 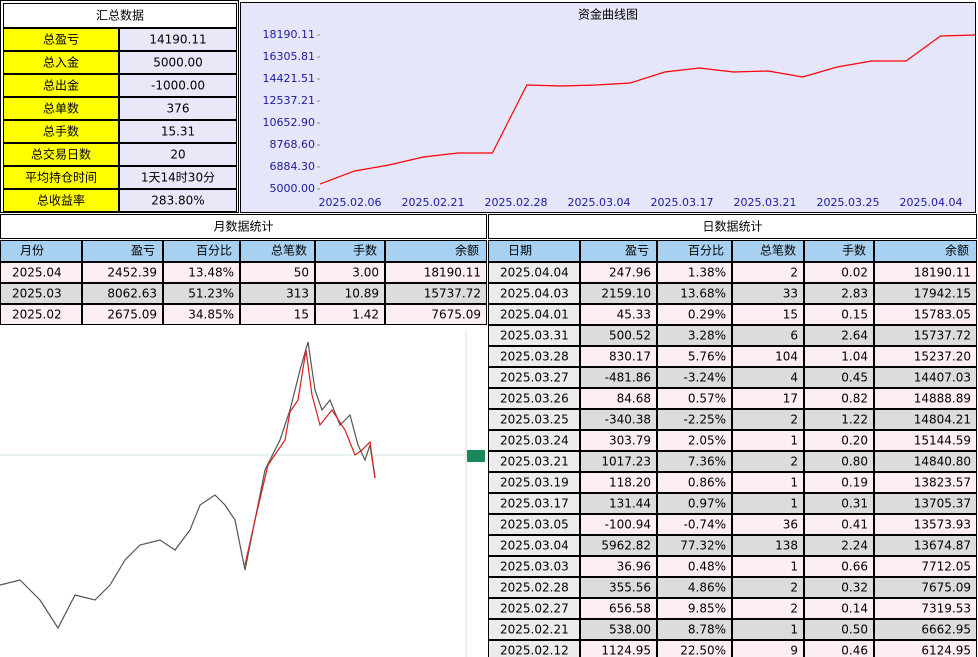 I want to click on cell-text: 355.56, so click(x=630, y=588).